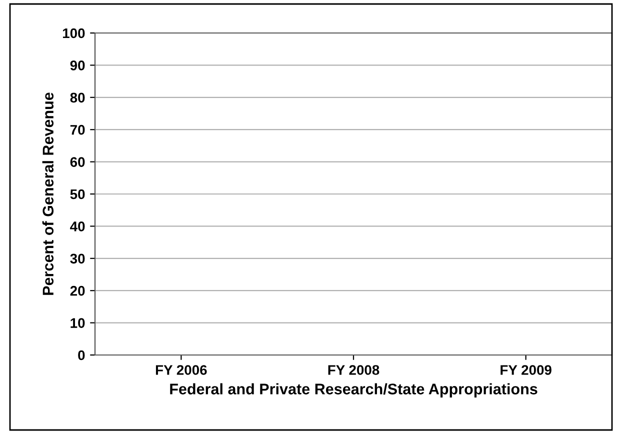 Image resolution: width=623 pixels, height=432 pixels. Describe the element at coordinates (77, 291) in the screenshot. I see `y-tick-label: 20` at that location.